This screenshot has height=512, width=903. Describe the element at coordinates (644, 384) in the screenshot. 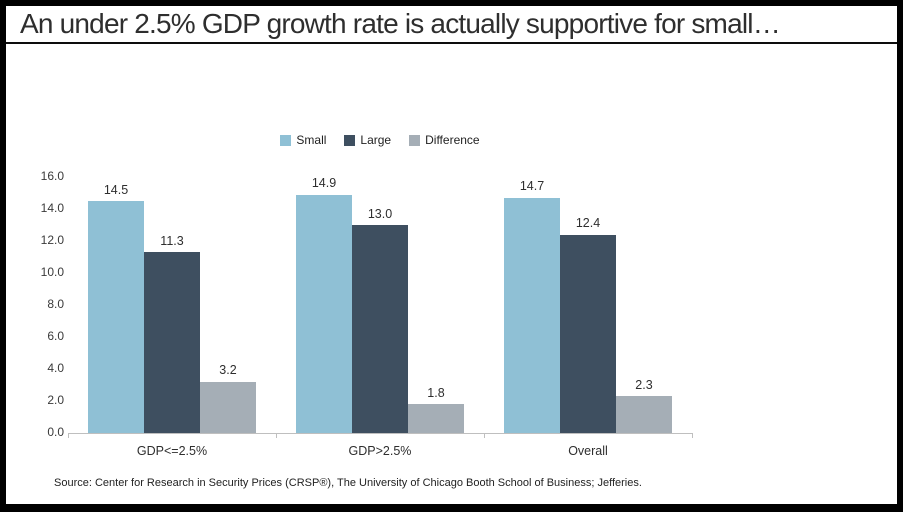

I see `bar-value-label: 2.3` at that location.